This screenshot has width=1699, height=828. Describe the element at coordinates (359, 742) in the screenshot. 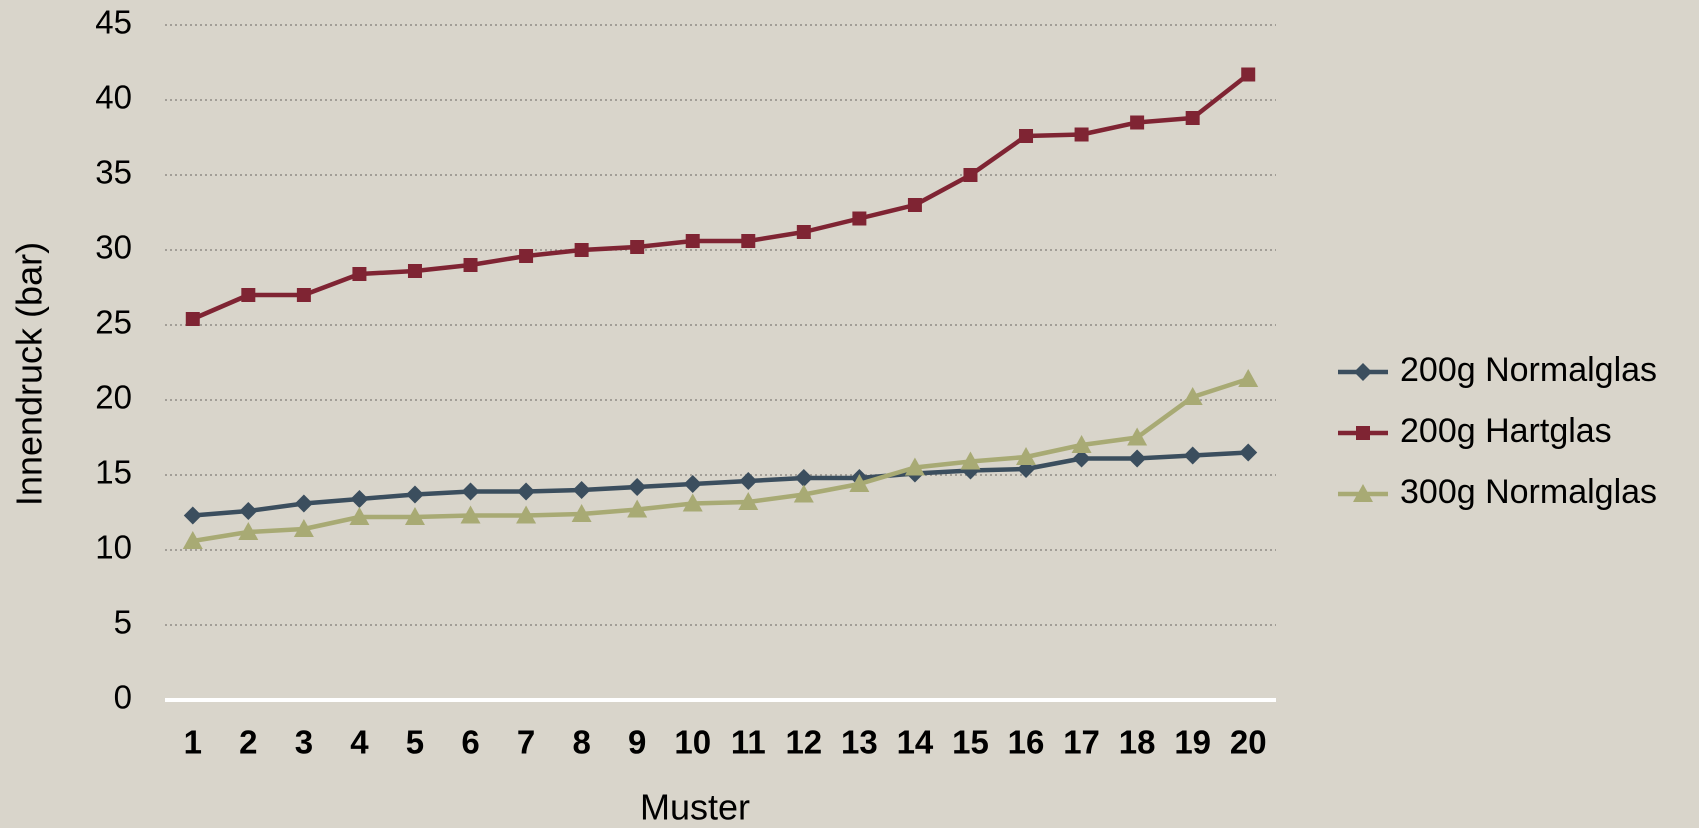

I see `x-tick-label: 4` at that location.